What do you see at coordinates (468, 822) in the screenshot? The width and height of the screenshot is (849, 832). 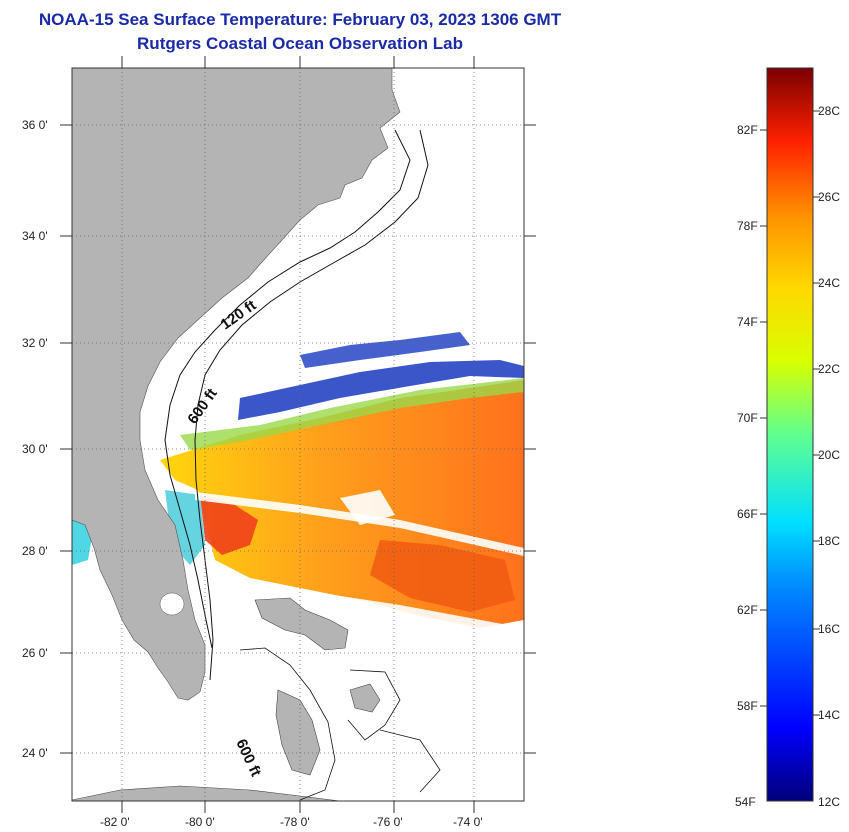 I see `lon-label: -74 0'` at bounding box center [468, 822].